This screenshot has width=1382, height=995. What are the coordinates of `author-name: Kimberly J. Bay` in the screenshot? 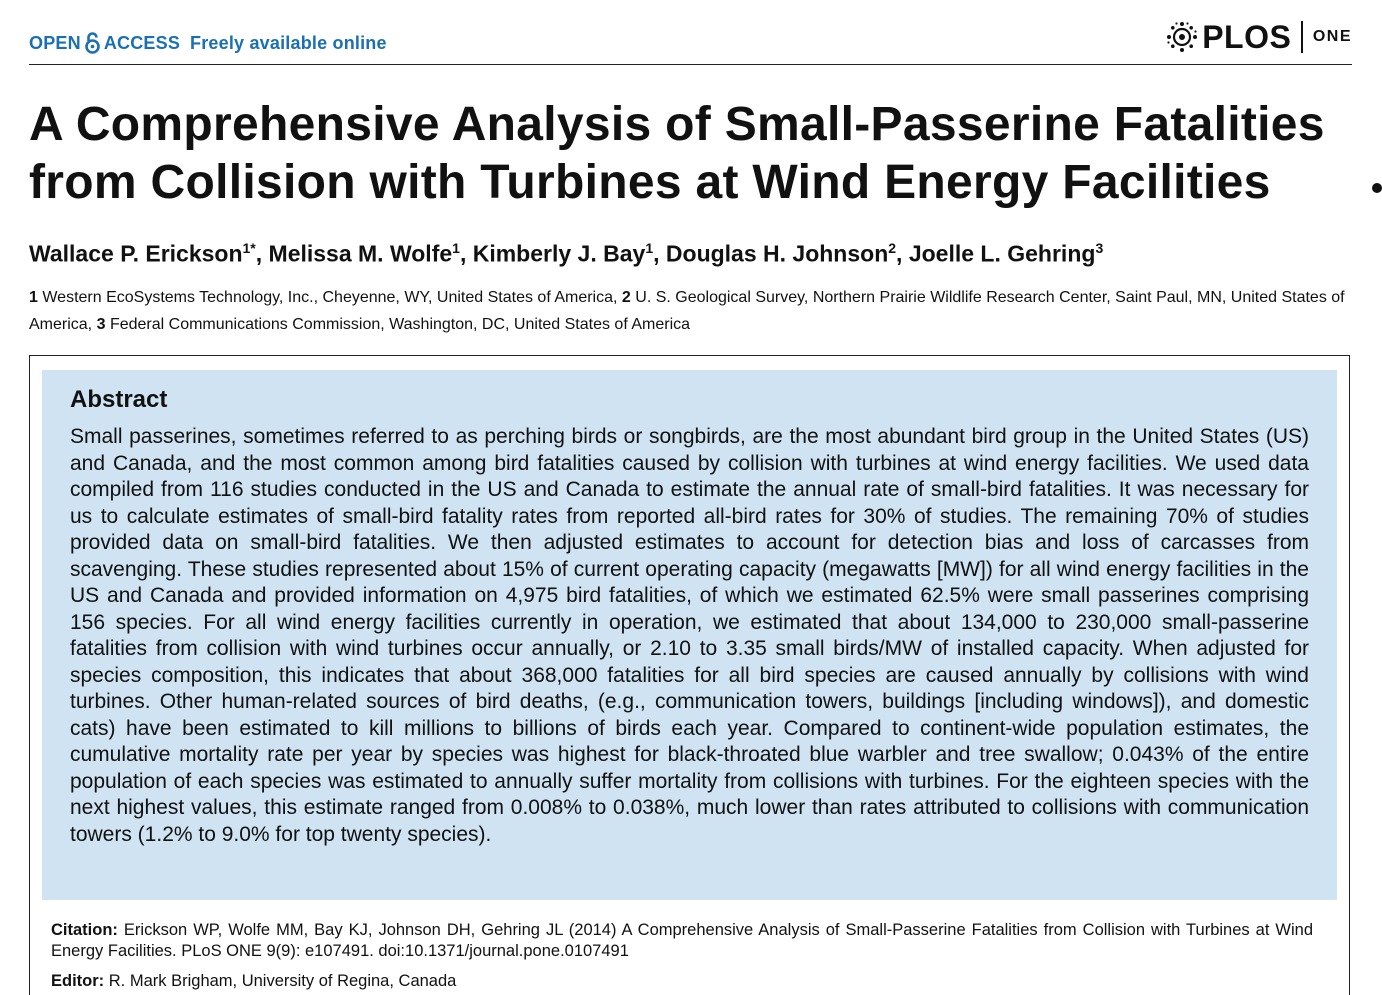 It's located at (559, 253).